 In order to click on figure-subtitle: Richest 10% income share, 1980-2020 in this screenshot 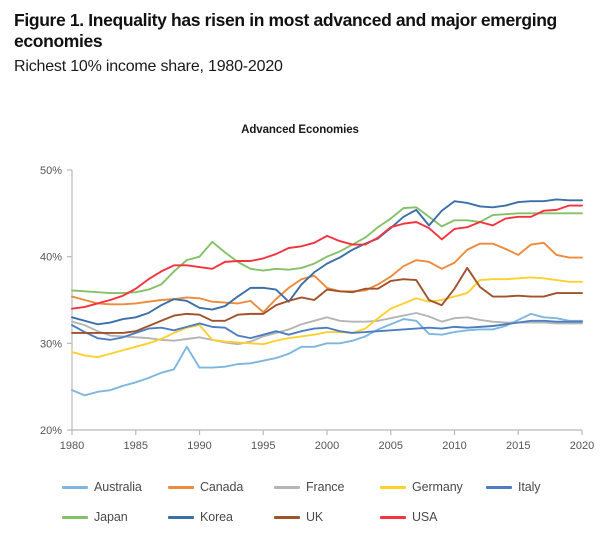, I will do `click(148, 66)`.